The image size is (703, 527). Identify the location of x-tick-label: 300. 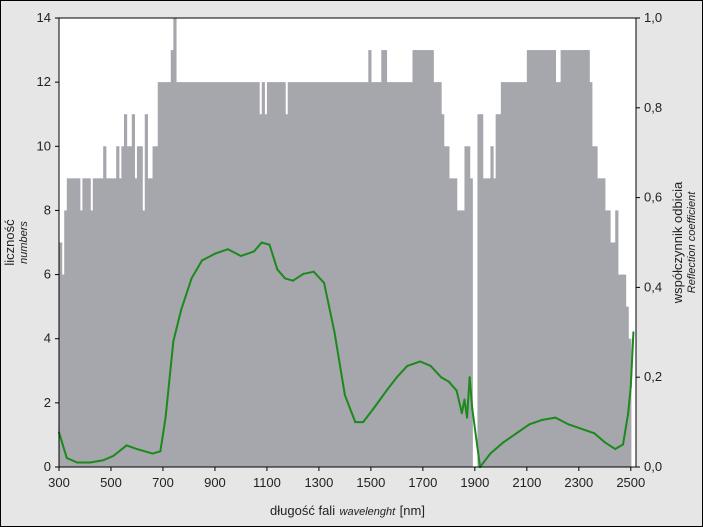
(59, 482).